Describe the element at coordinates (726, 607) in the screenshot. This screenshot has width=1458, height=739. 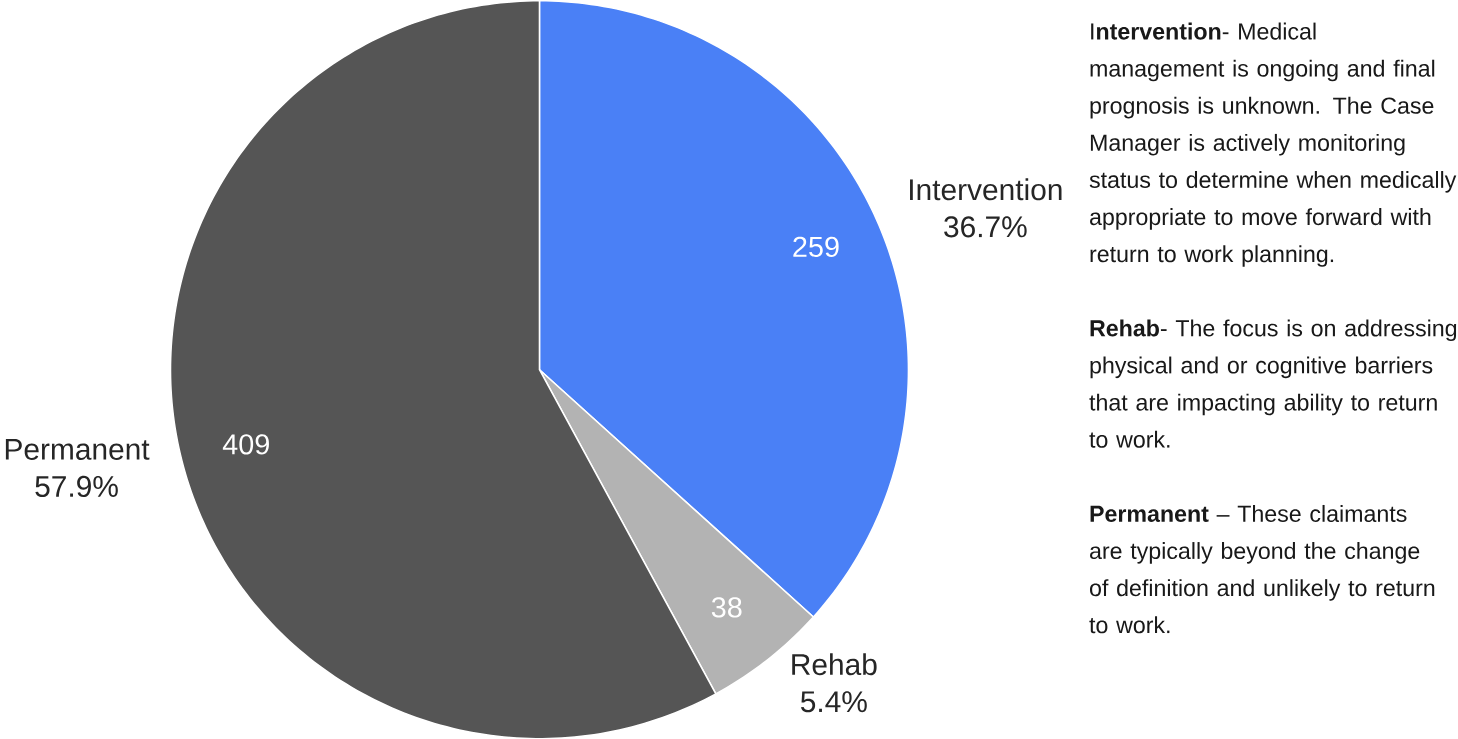
I see `data-label: 38` at that location.